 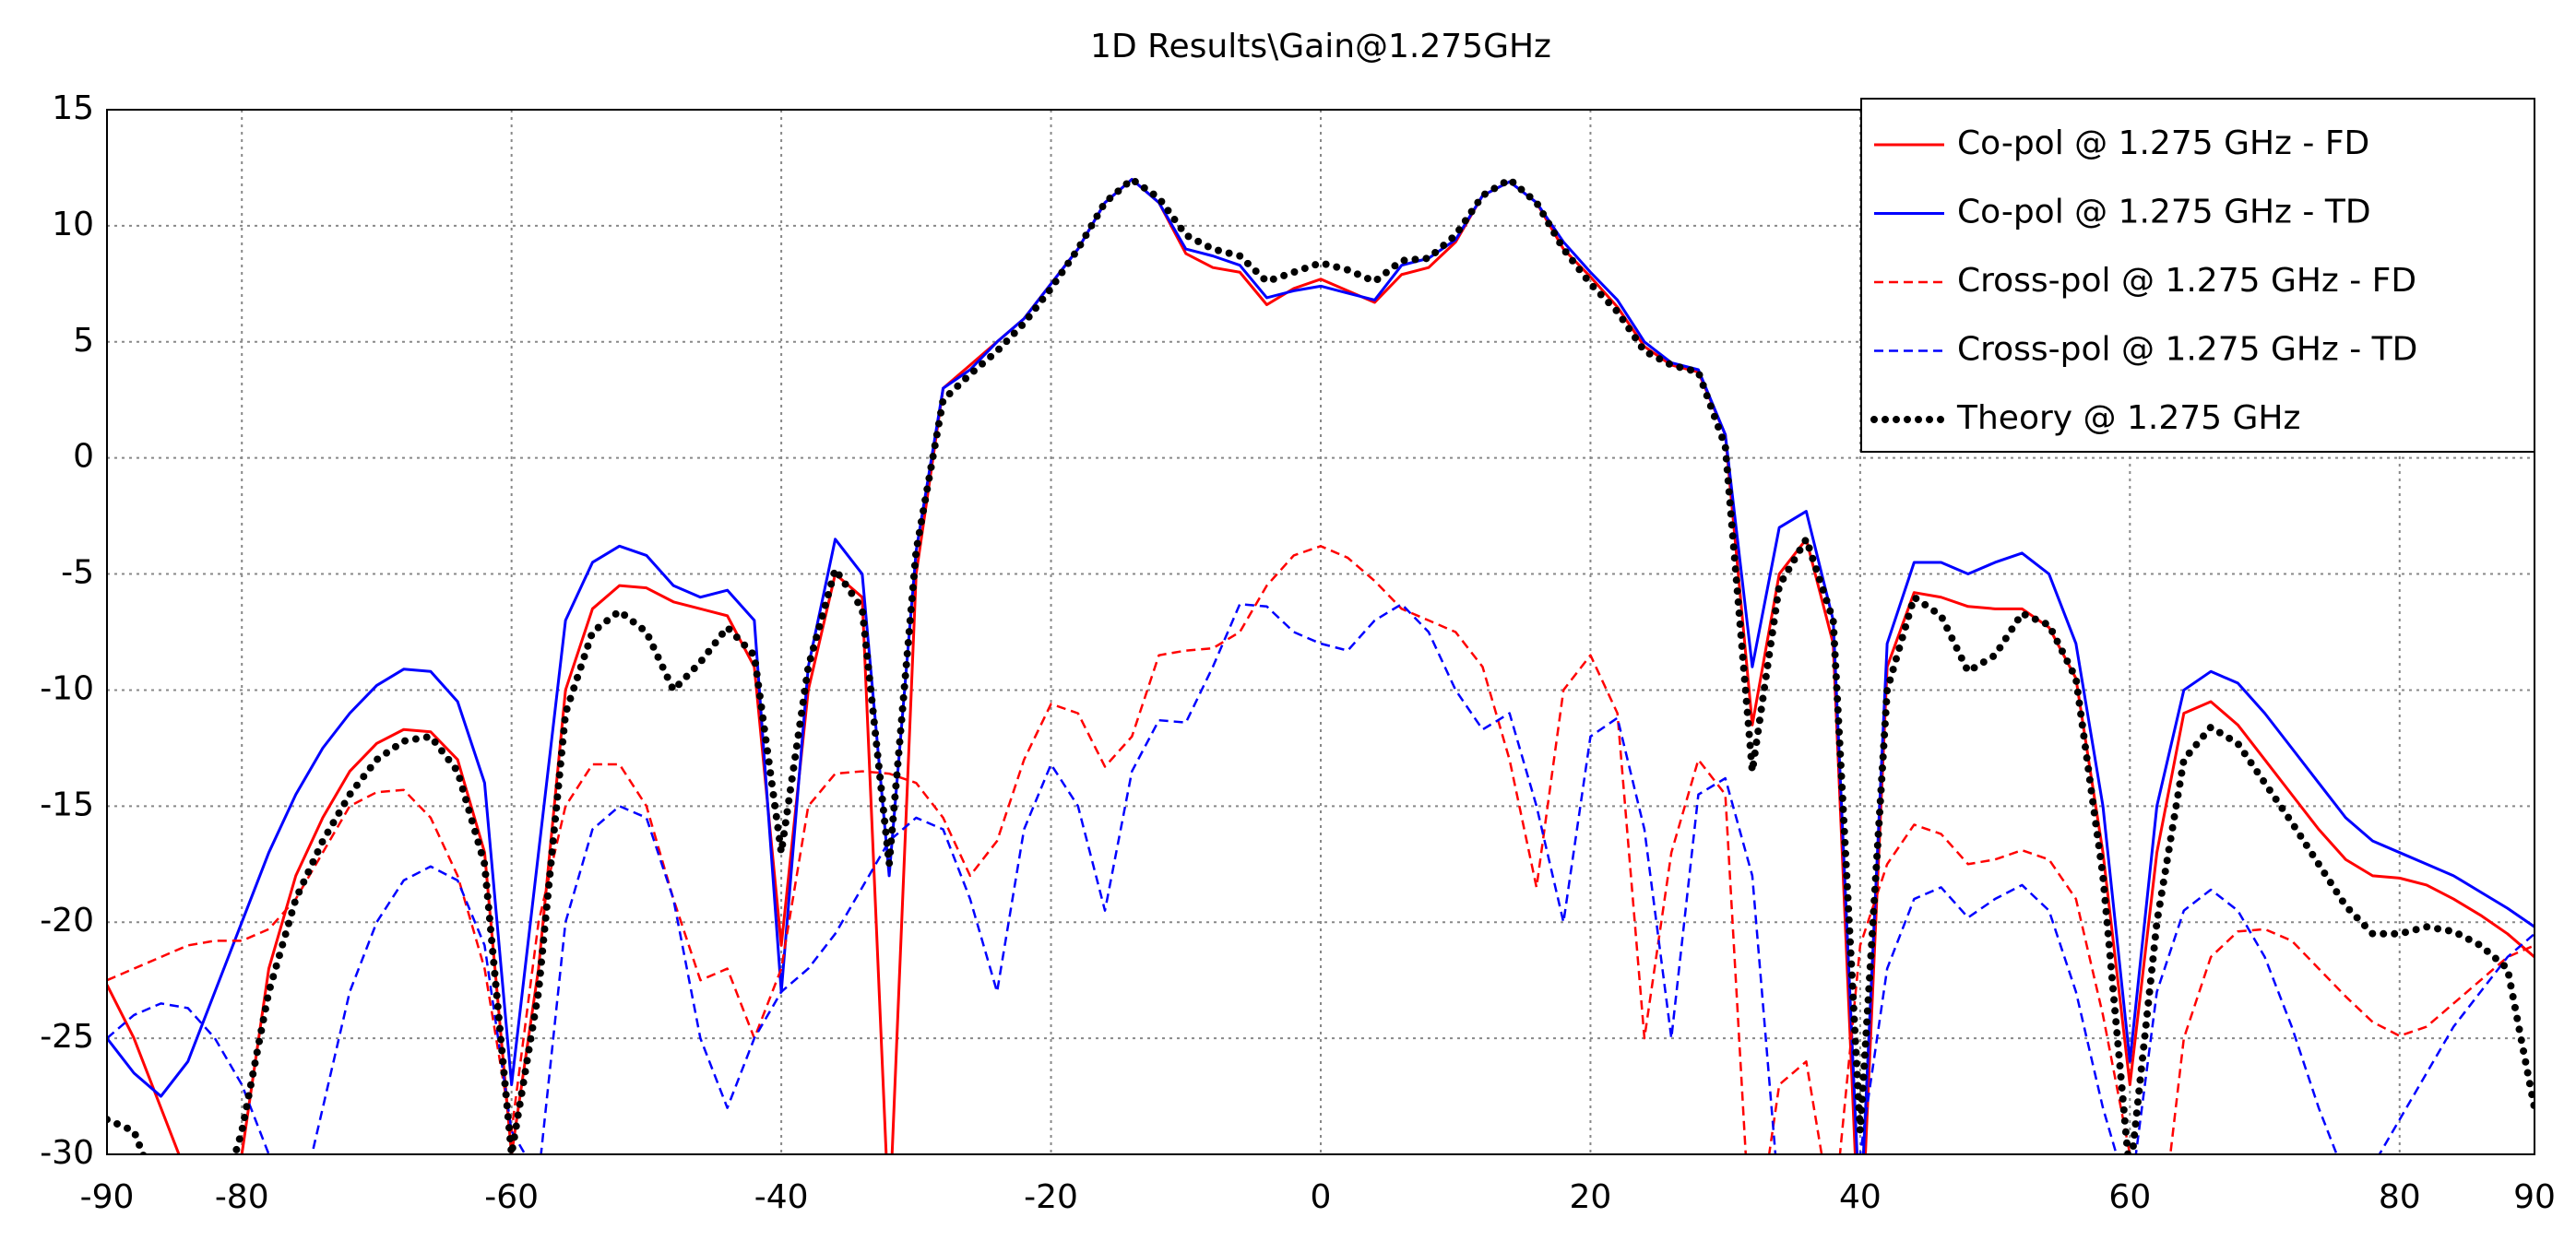 I want to click on legend-label: Co-pol @ 1.275 GHz - TD, so click(x=2164, y=212).